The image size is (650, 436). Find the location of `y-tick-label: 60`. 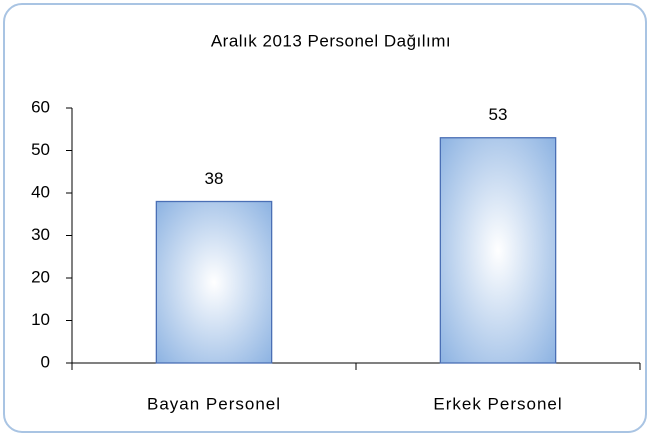

y-tick-label: 60 is located at coordinates (40, 106).